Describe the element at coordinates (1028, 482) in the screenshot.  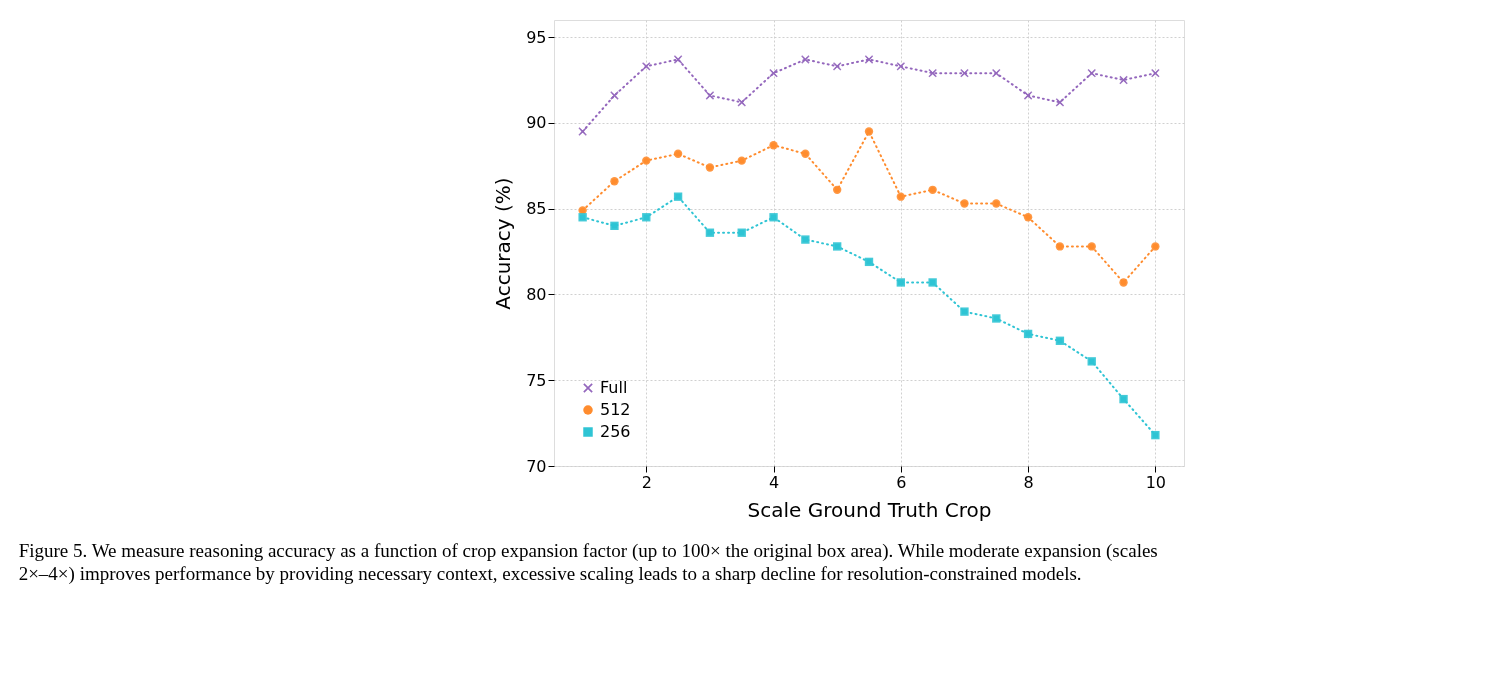
I see `x-tick-label: 8` at that location.